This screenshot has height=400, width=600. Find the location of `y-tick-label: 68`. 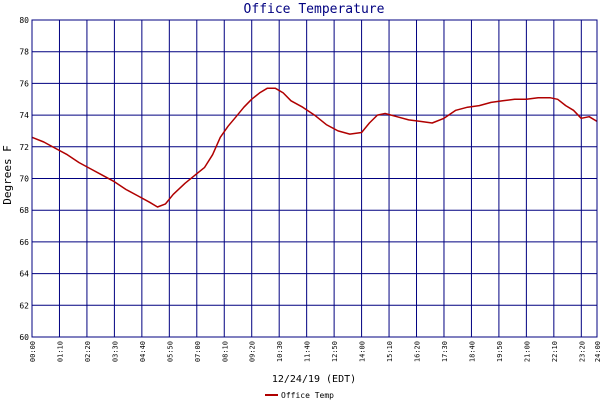

y-tick-label: 68 is located at coordinates (24, 210).